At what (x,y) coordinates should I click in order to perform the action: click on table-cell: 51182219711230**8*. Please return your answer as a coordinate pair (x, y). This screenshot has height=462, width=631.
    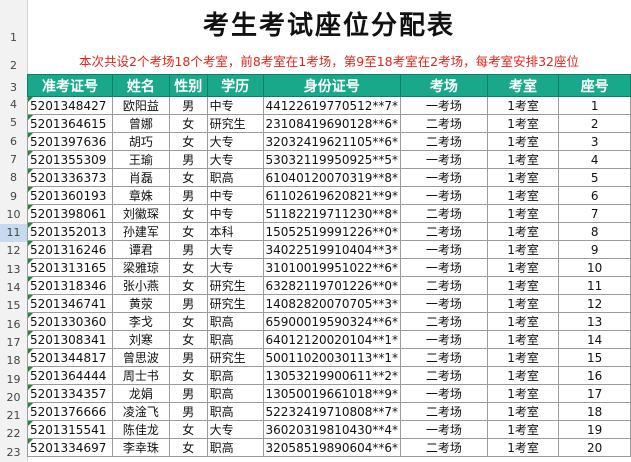
    Looking at the image, I should click on (332, 213).